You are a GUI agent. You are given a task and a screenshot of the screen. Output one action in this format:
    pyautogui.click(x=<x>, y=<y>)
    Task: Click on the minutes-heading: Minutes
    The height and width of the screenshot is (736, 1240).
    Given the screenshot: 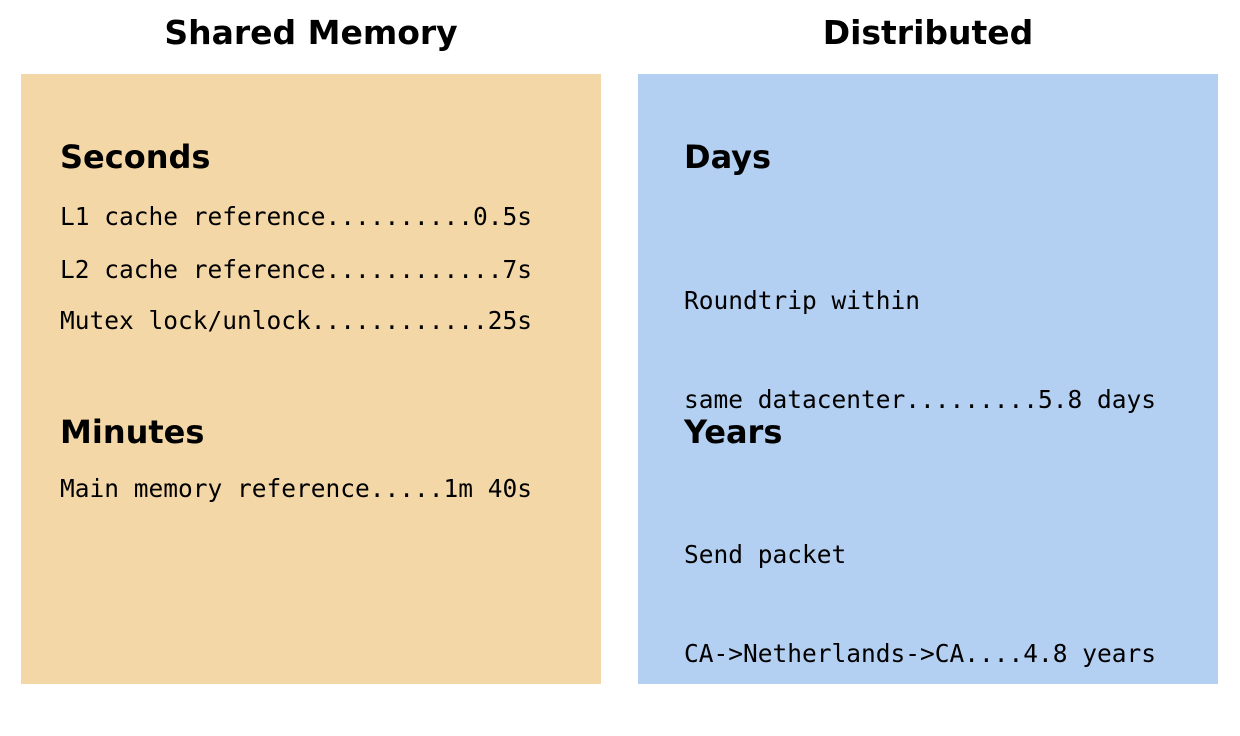 What is the action you would take?
    pyautogui.click(x=132, y=432)
    